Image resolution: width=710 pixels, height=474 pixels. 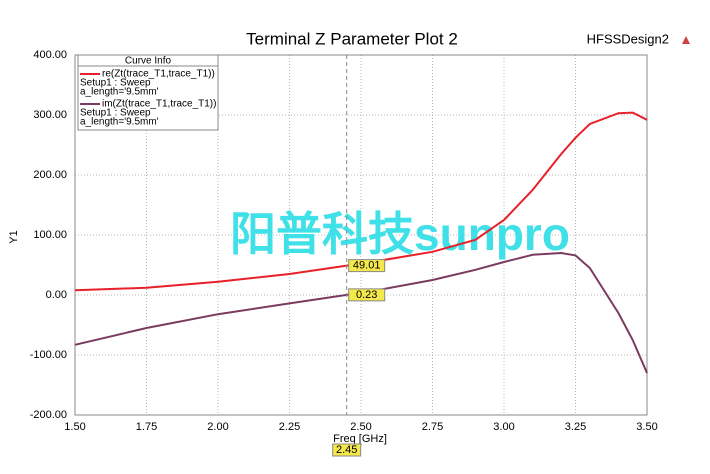 I want to click on y-tick-label: -200.00, so click(x=48, y=415).